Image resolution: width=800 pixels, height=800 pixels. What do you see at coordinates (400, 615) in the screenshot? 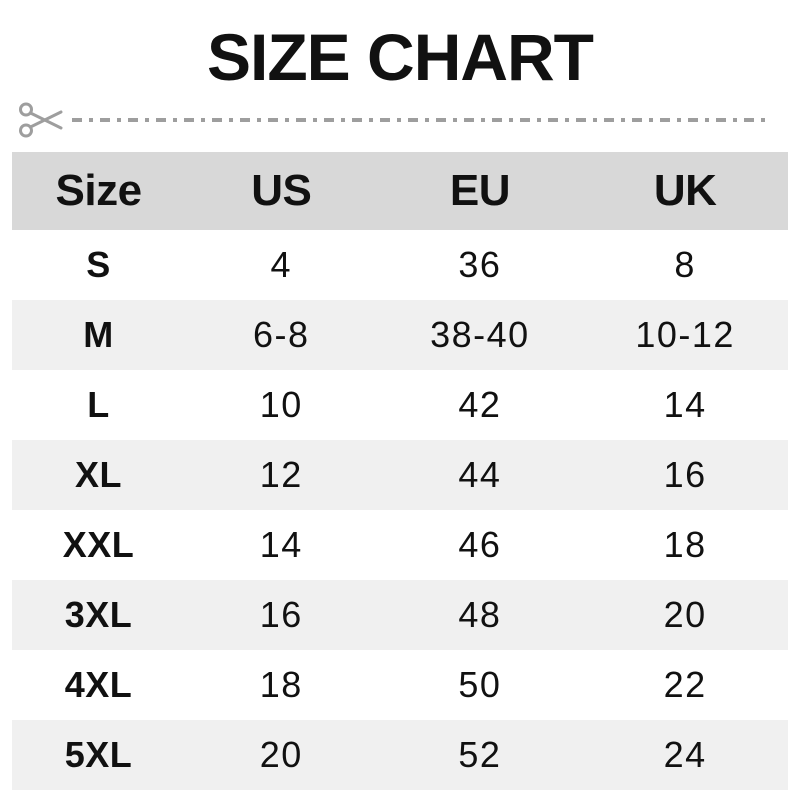
I see `table-row: 3XL 16 48 20` at bounding box center [400, 615].